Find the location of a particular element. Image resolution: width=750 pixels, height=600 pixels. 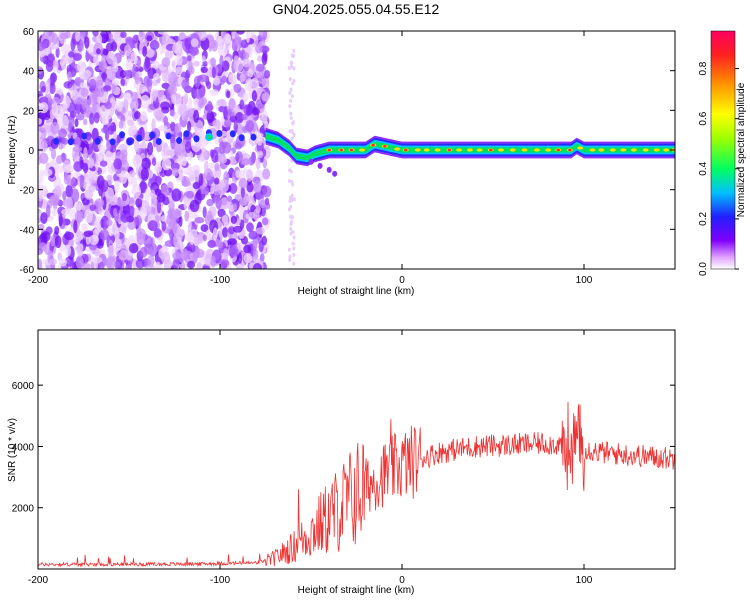

colorbar-tick-label: 0.2 is located at coordinates (703, 219).